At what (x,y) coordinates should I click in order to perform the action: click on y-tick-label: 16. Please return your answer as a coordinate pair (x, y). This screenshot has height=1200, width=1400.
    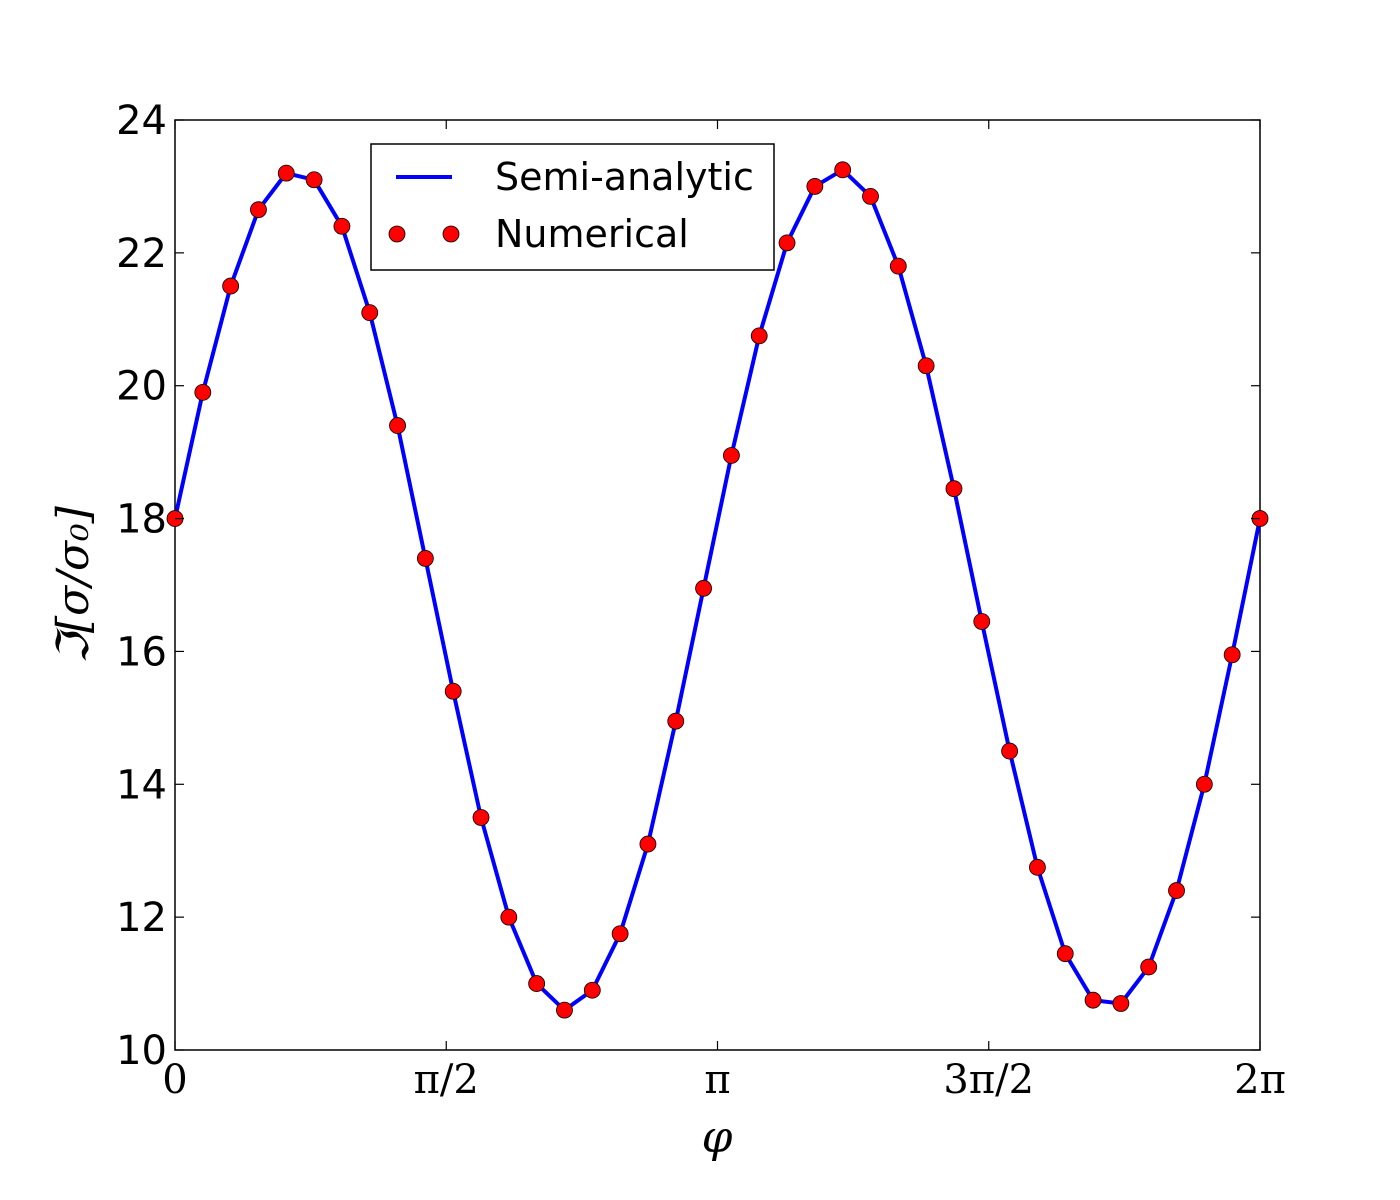
    Looking at the image, I should click on (141, 652).